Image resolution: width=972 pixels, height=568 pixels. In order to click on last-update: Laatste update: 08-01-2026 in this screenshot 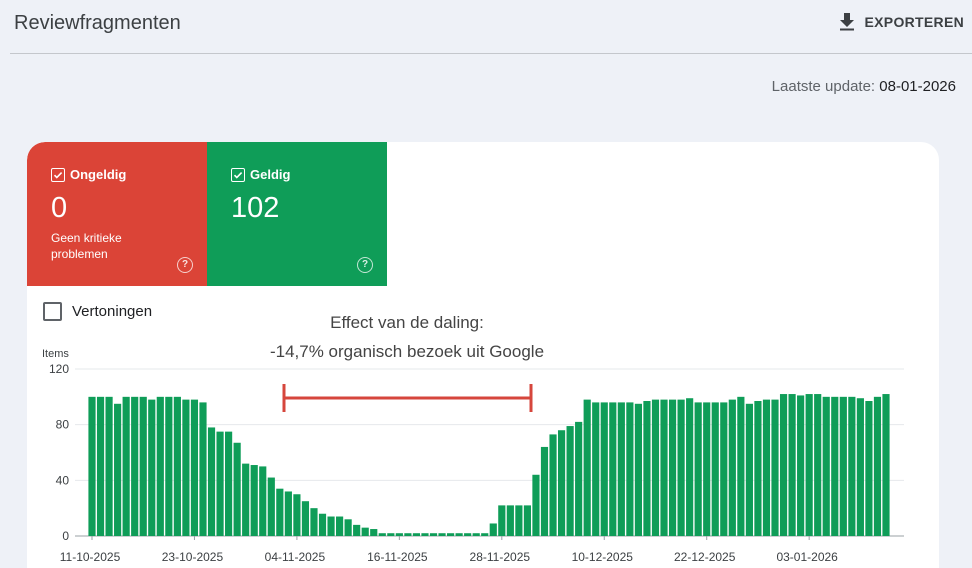, I will do `click(864, 86)`.